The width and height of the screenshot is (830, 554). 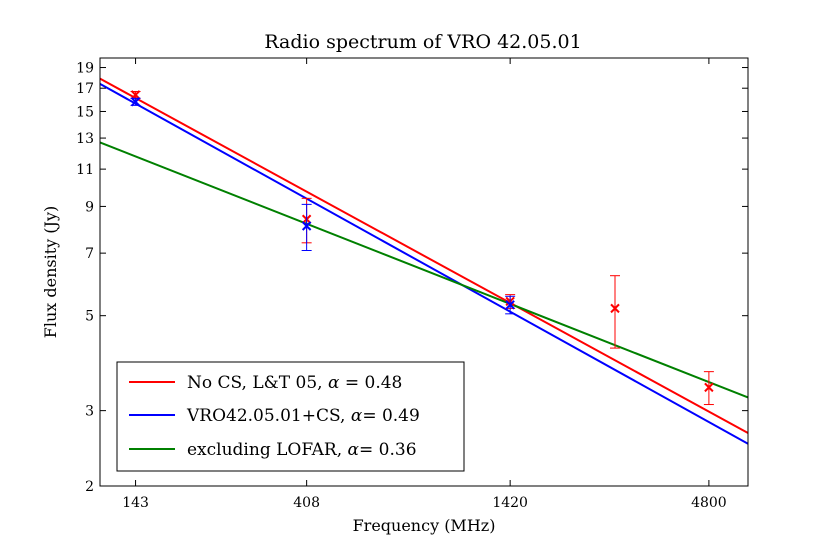 I want to click on x-tick-label: 1420, so click(x=510, y=503).